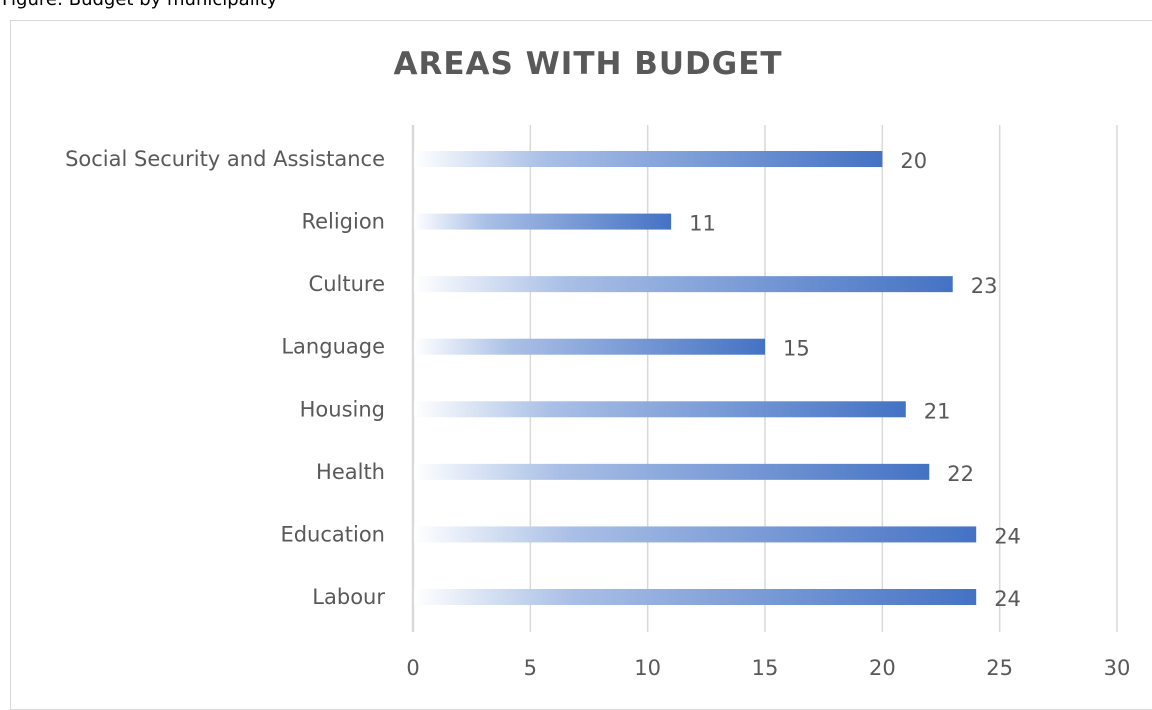  What do you see at coordinates (937, 411) in the screenshot?
I see `data-label: 21` at bounding box center [937, 411].